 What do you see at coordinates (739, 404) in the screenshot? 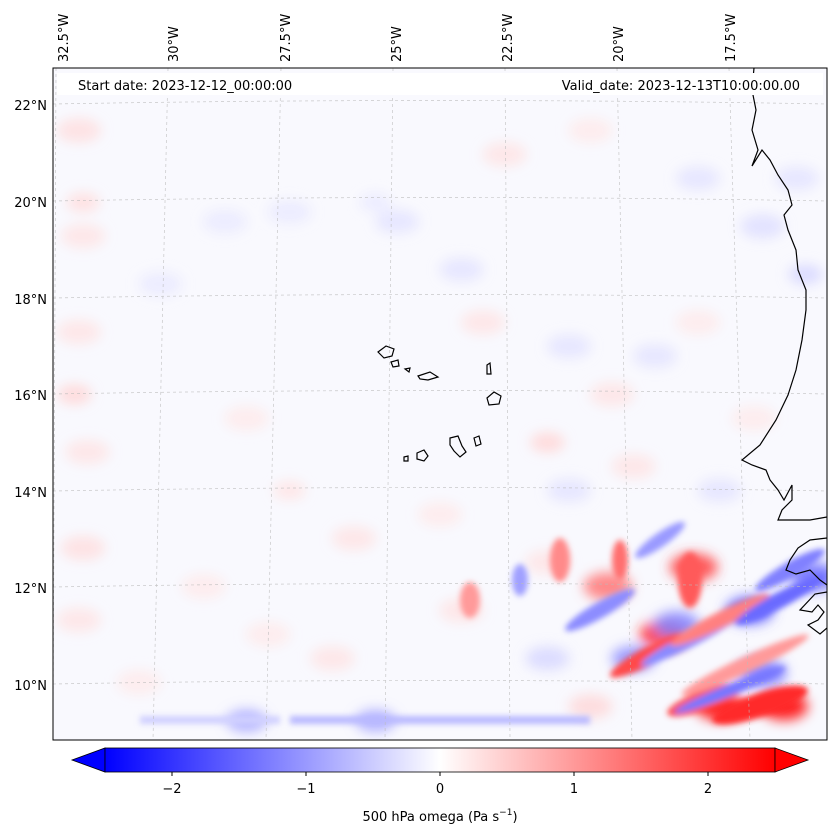
I see `gridline-lon-17.5` at bounding box center [739, 404].